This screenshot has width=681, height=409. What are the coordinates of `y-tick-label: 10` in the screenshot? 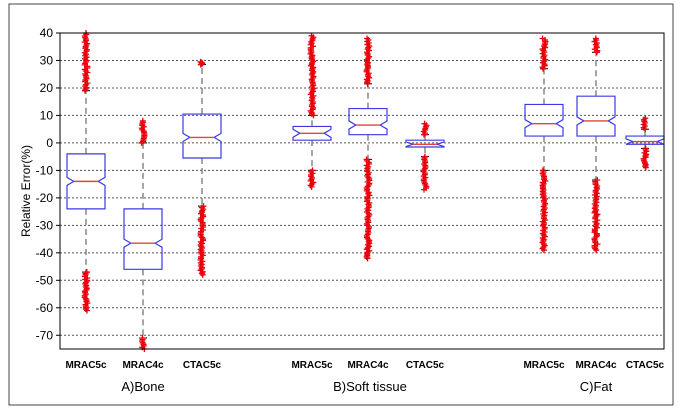 It's located at (47, 115).